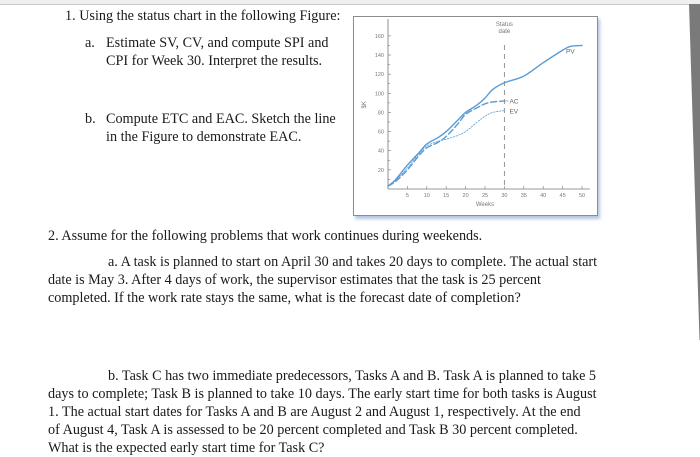 This screenshot has width=700, height=457. I want to click on x-tick-label: 25, so click(485, 196).